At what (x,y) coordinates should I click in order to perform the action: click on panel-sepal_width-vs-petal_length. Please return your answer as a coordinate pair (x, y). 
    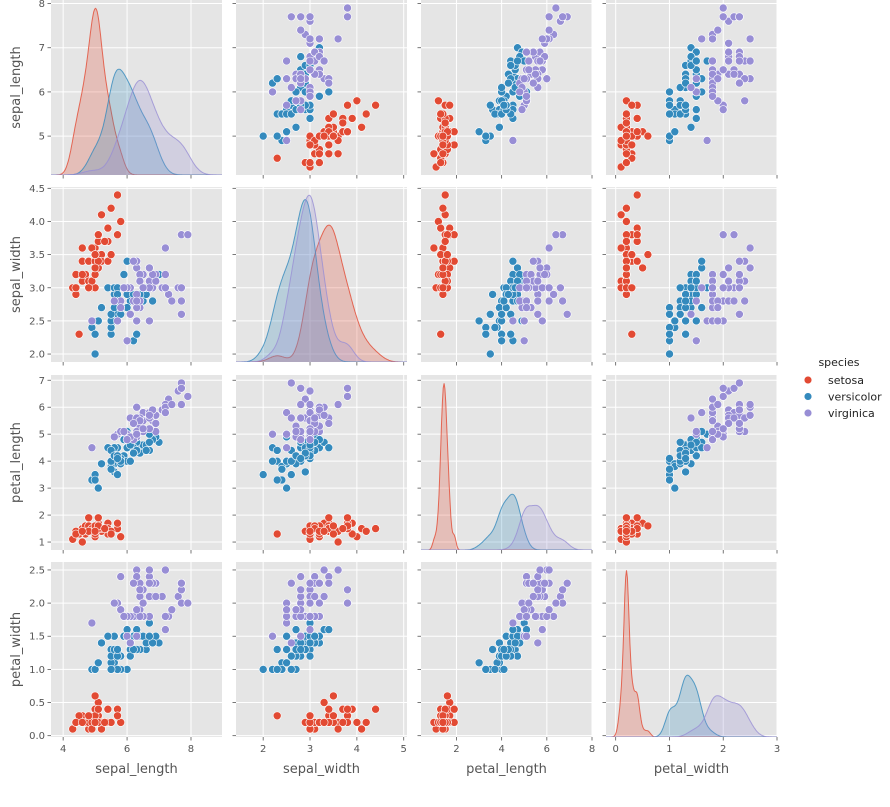
    Looking at the image, I should click on (505, 276).